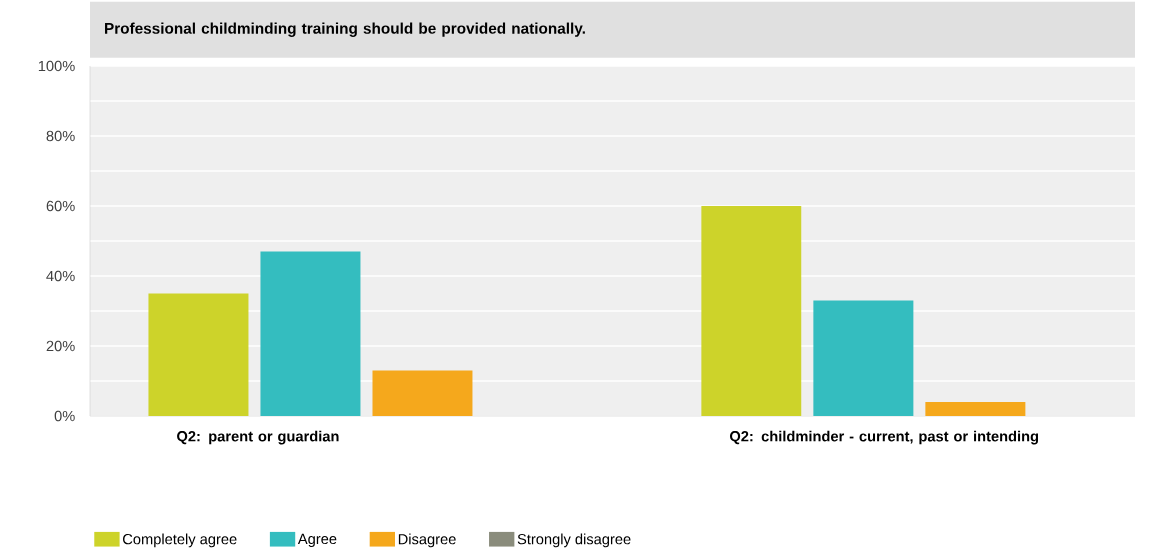 This screenshot has height=550, width=1150. I want to click on y-tick-label: 20%, so click(60, 346).